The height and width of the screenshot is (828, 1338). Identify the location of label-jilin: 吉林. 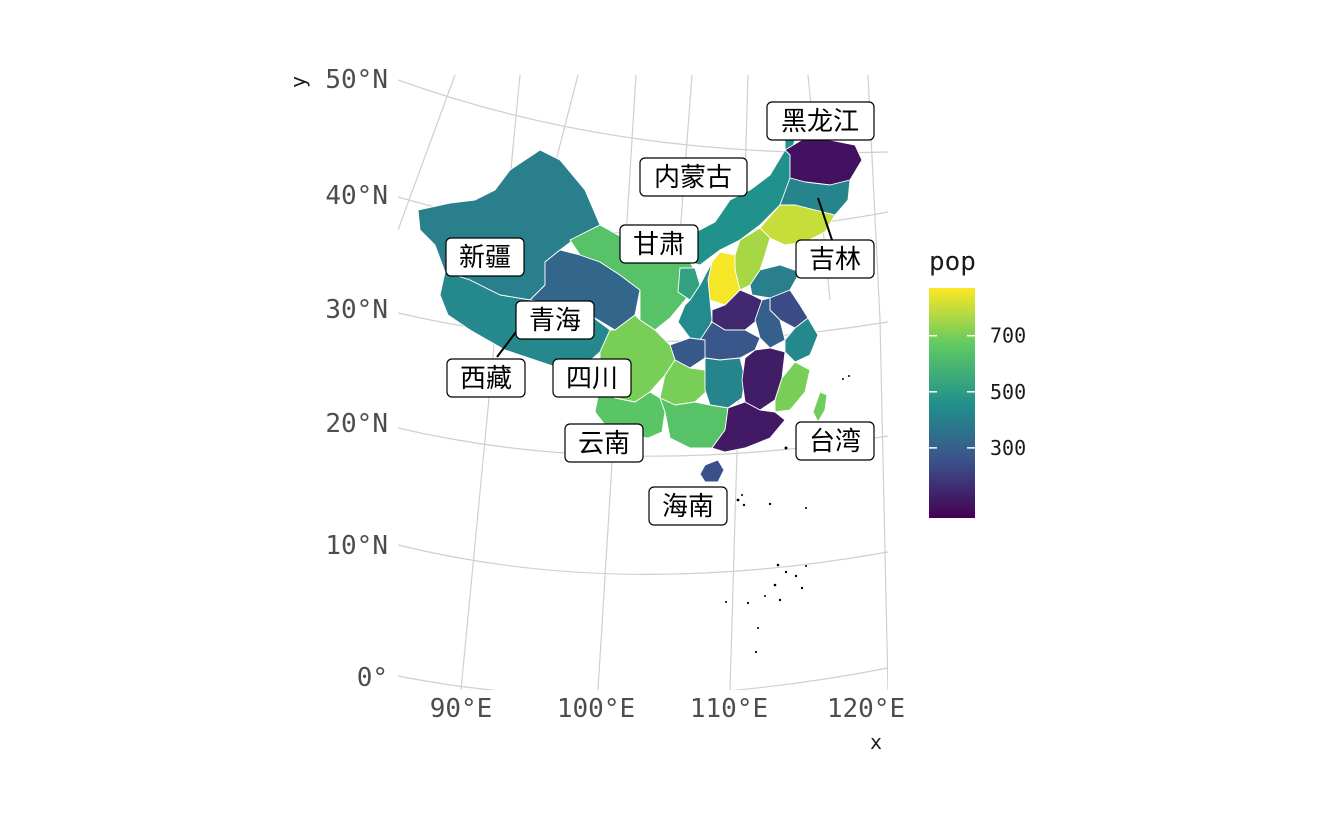
(835, 259).